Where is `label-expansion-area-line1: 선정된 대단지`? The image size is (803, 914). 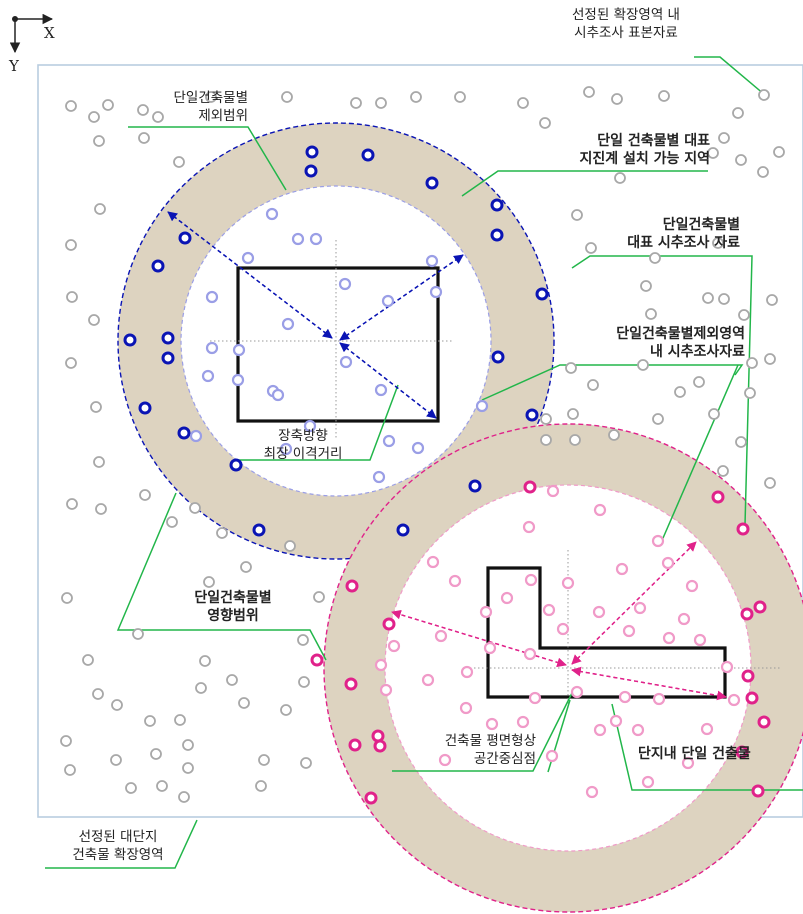 label-expansion-area-line1: 선정된 대단지 is located at coordinates (118, 837).